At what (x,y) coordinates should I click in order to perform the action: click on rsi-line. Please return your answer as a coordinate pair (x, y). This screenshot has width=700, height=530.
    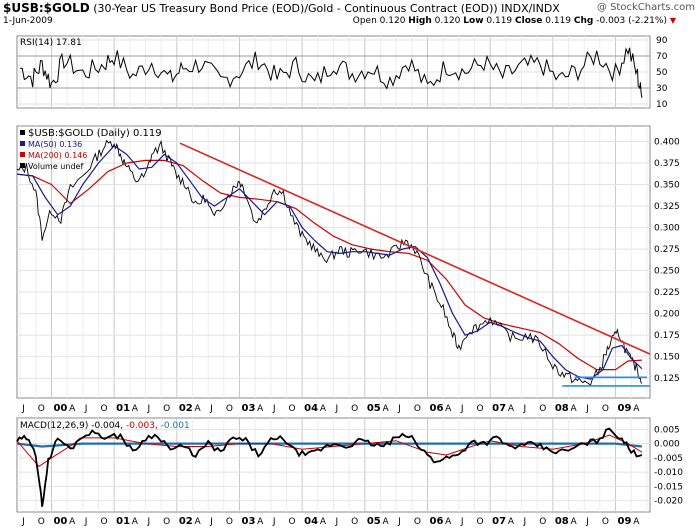
    Looking at the image, I should click on (331, 72).